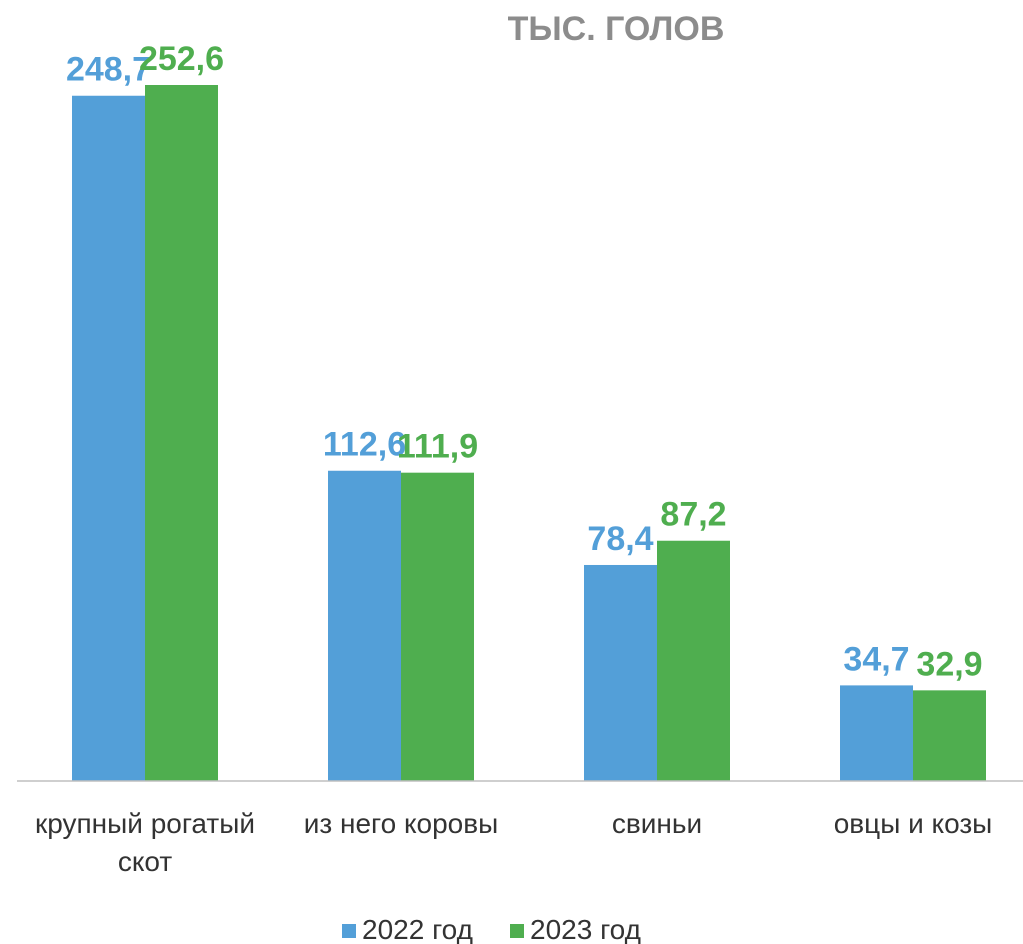 This screenshot has width=1023, height=944. I want to click on data-label-s1-c3: 32,9, so click(949, 664).